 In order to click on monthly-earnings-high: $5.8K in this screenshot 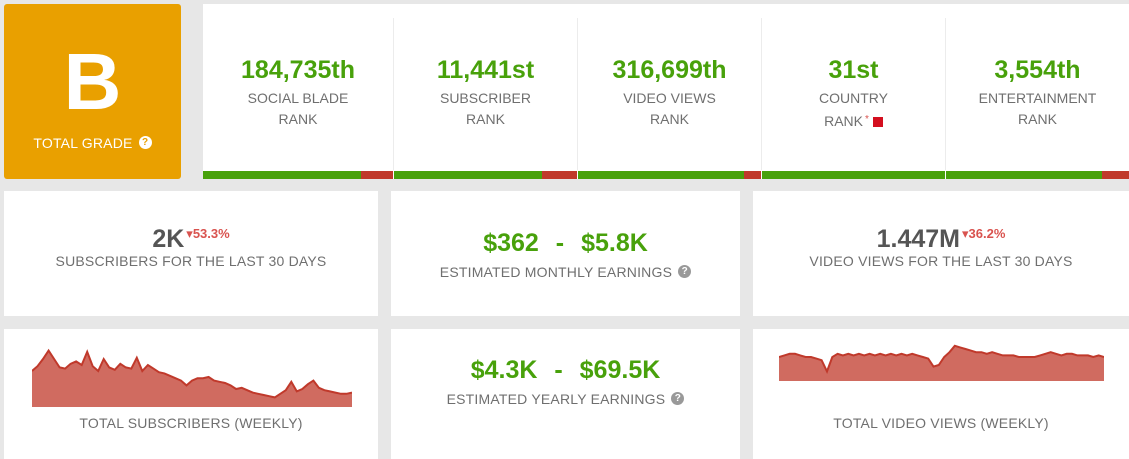, I will do `click(614, 243)`.